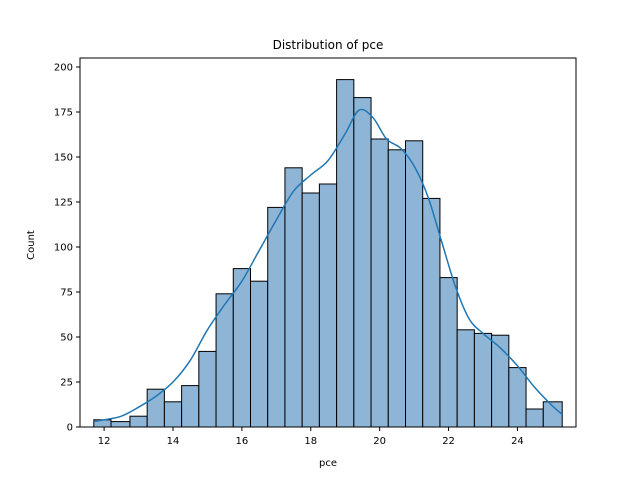 The width and height of the screenshot is (640, 480). I want to click on y-axis-label: Count, so click(31, 245).